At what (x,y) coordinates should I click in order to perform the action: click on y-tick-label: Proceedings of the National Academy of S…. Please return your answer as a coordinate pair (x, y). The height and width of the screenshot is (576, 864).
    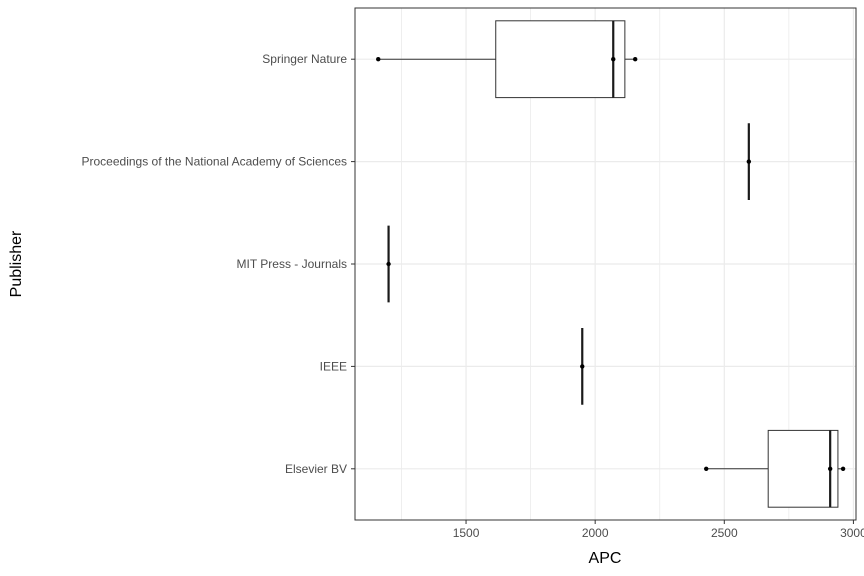
    Looking at the image, I should click on (215, 162).